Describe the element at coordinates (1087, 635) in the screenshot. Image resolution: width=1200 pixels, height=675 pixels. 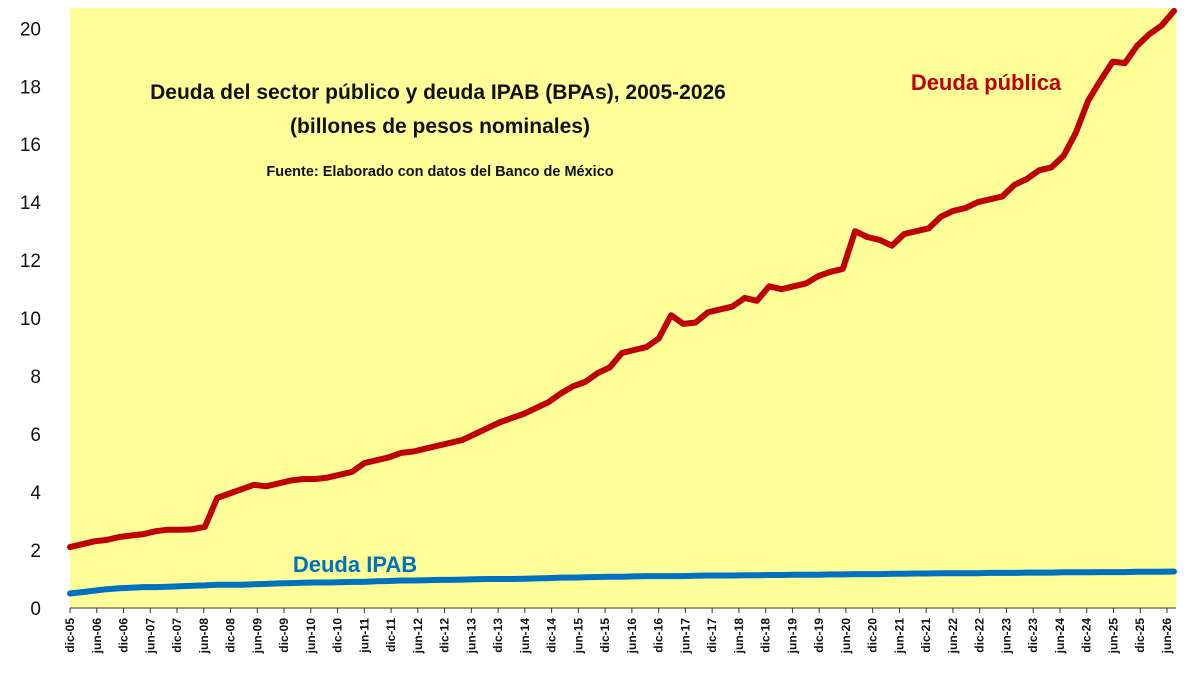
I see `x-tick-label: dic-24` at that location.